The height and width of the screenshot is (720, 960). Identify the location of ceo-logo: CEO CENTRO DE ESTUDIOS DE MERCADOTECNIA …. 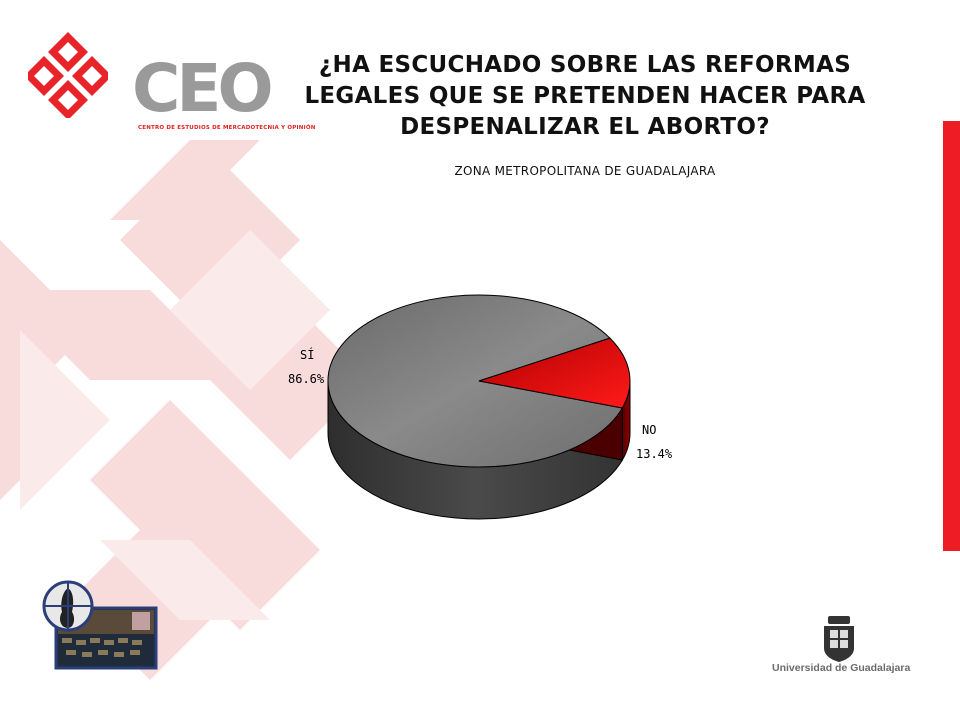
(171, 79).